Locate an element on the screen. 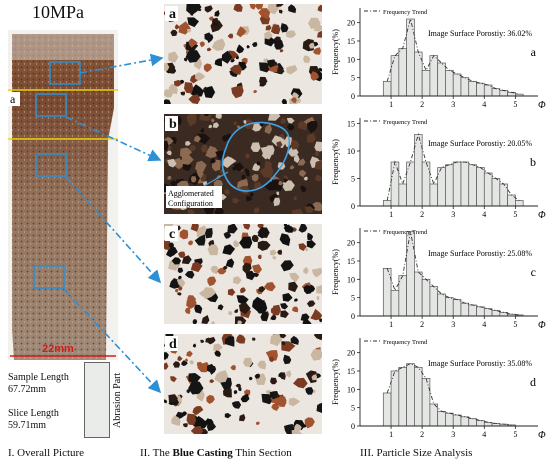 This screenshot has width=550, height=463. x-tick-label: 1 is located at coordinates (391, 324).